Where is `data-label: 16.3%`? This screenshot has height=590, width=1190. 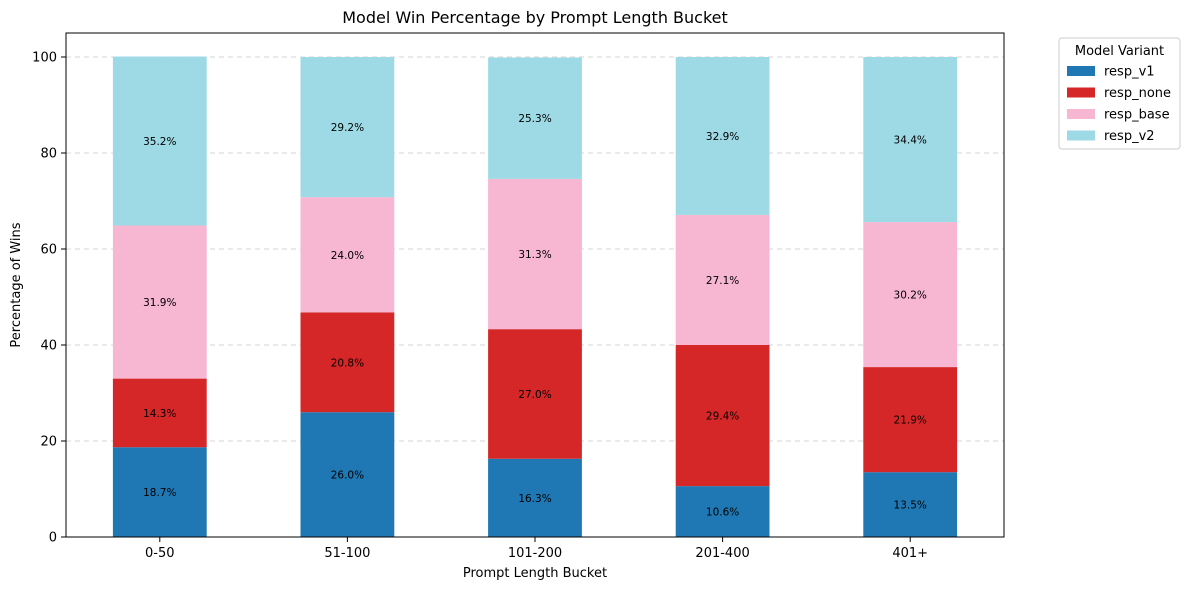 data-label: 16.3% is located at coordinates (534, 499).